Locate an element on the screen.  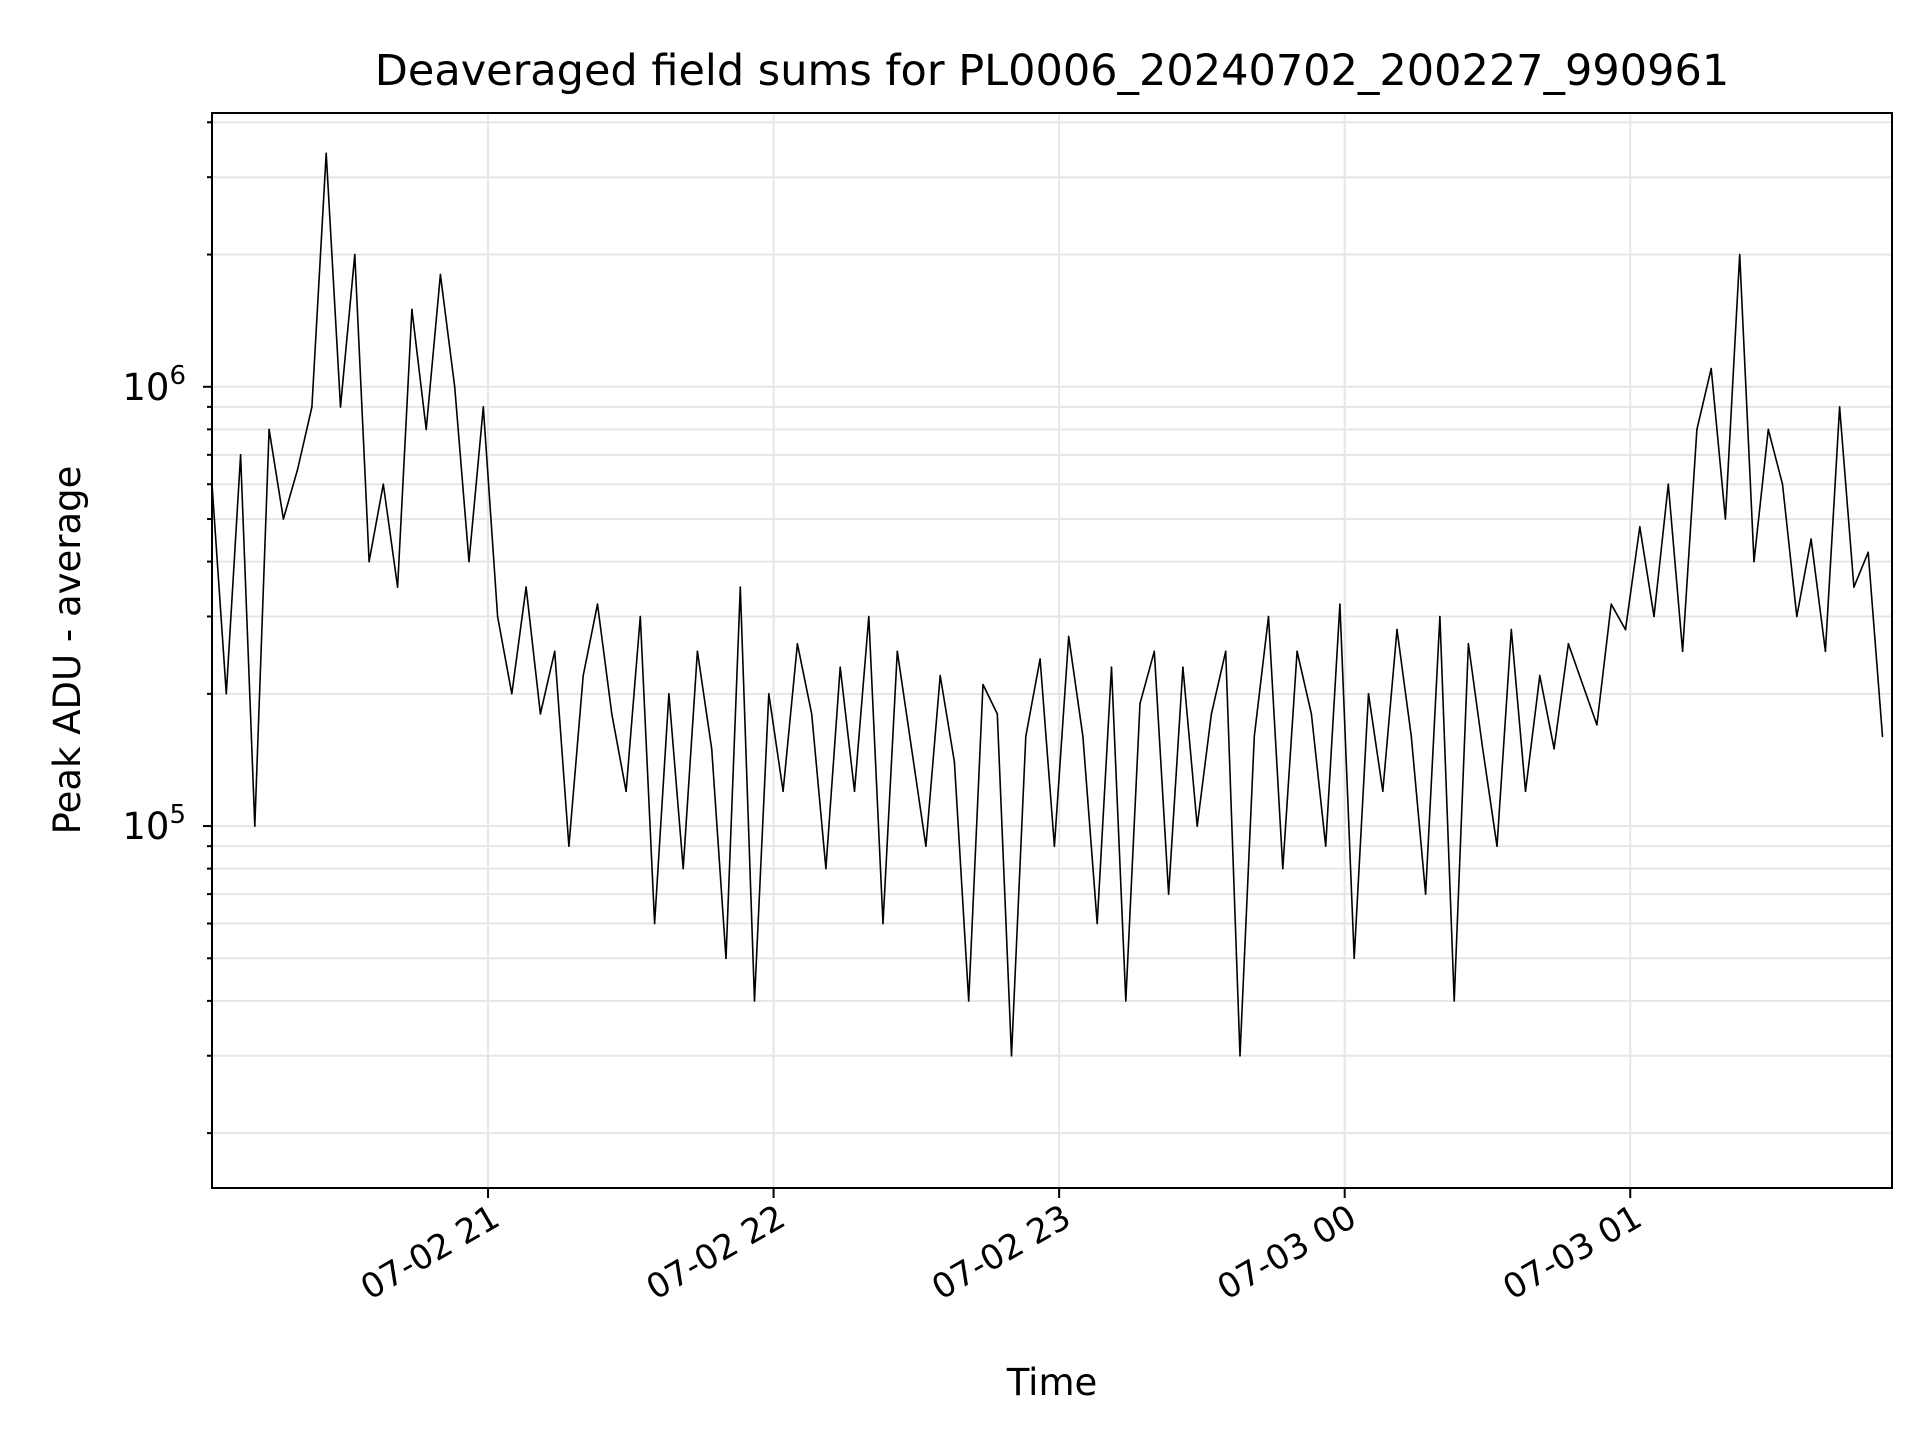
y-axis-label: Peak ADU - average is located at coordinates (67, 650).